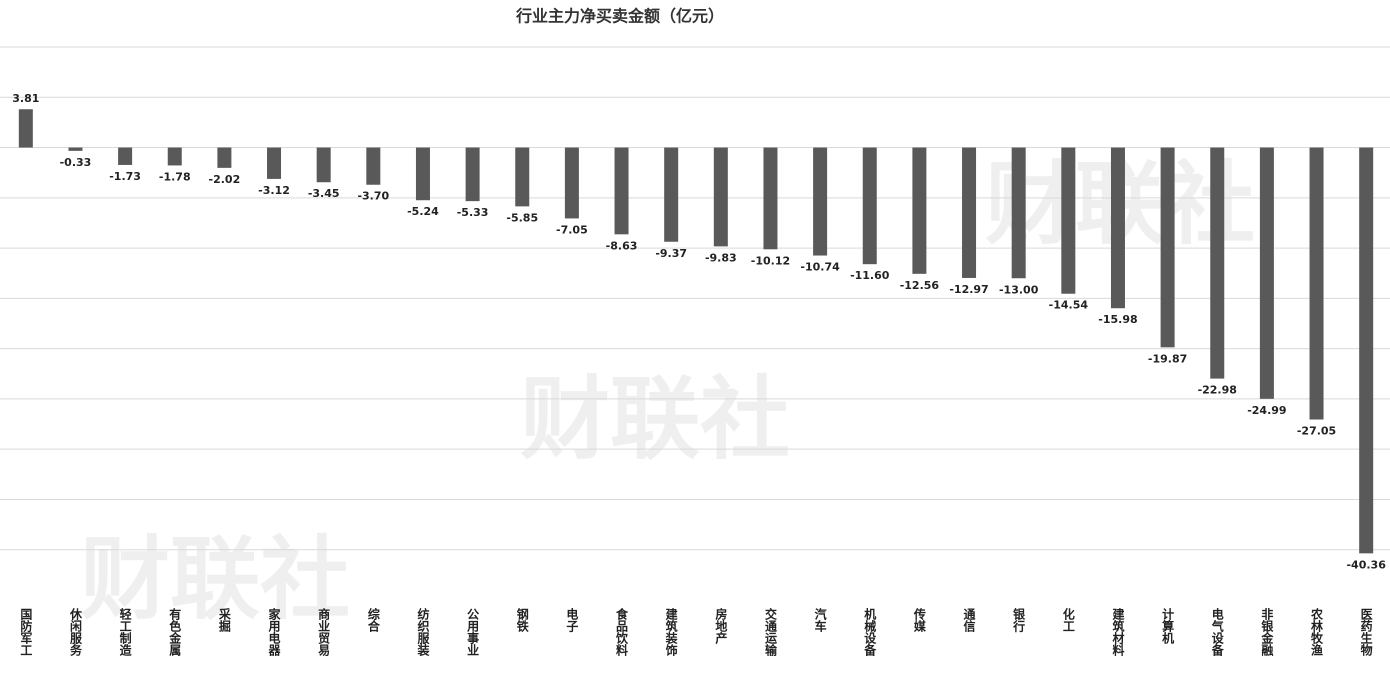  What do you see at coordinates (969, 620) in the screenshot?
I see `x-tick-label: 通信` at bounding box center [969, 620].